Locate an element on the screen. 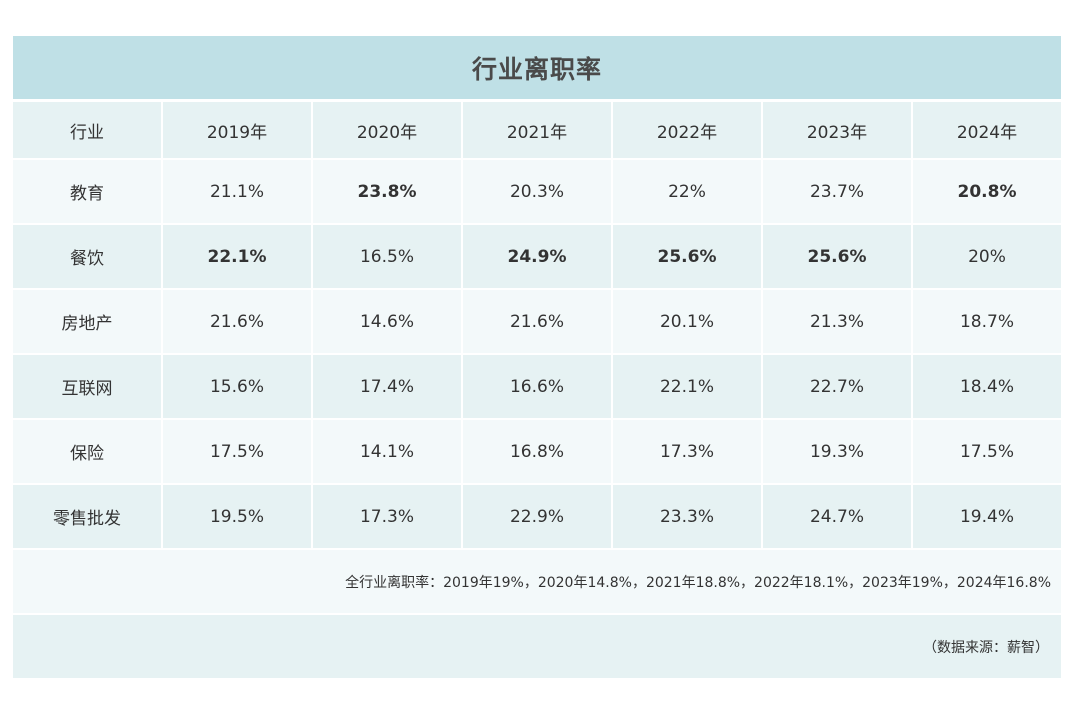 This screenshot has height=713, width=1080. rate-cell: 20.8% is located at coordinates (987, 190).